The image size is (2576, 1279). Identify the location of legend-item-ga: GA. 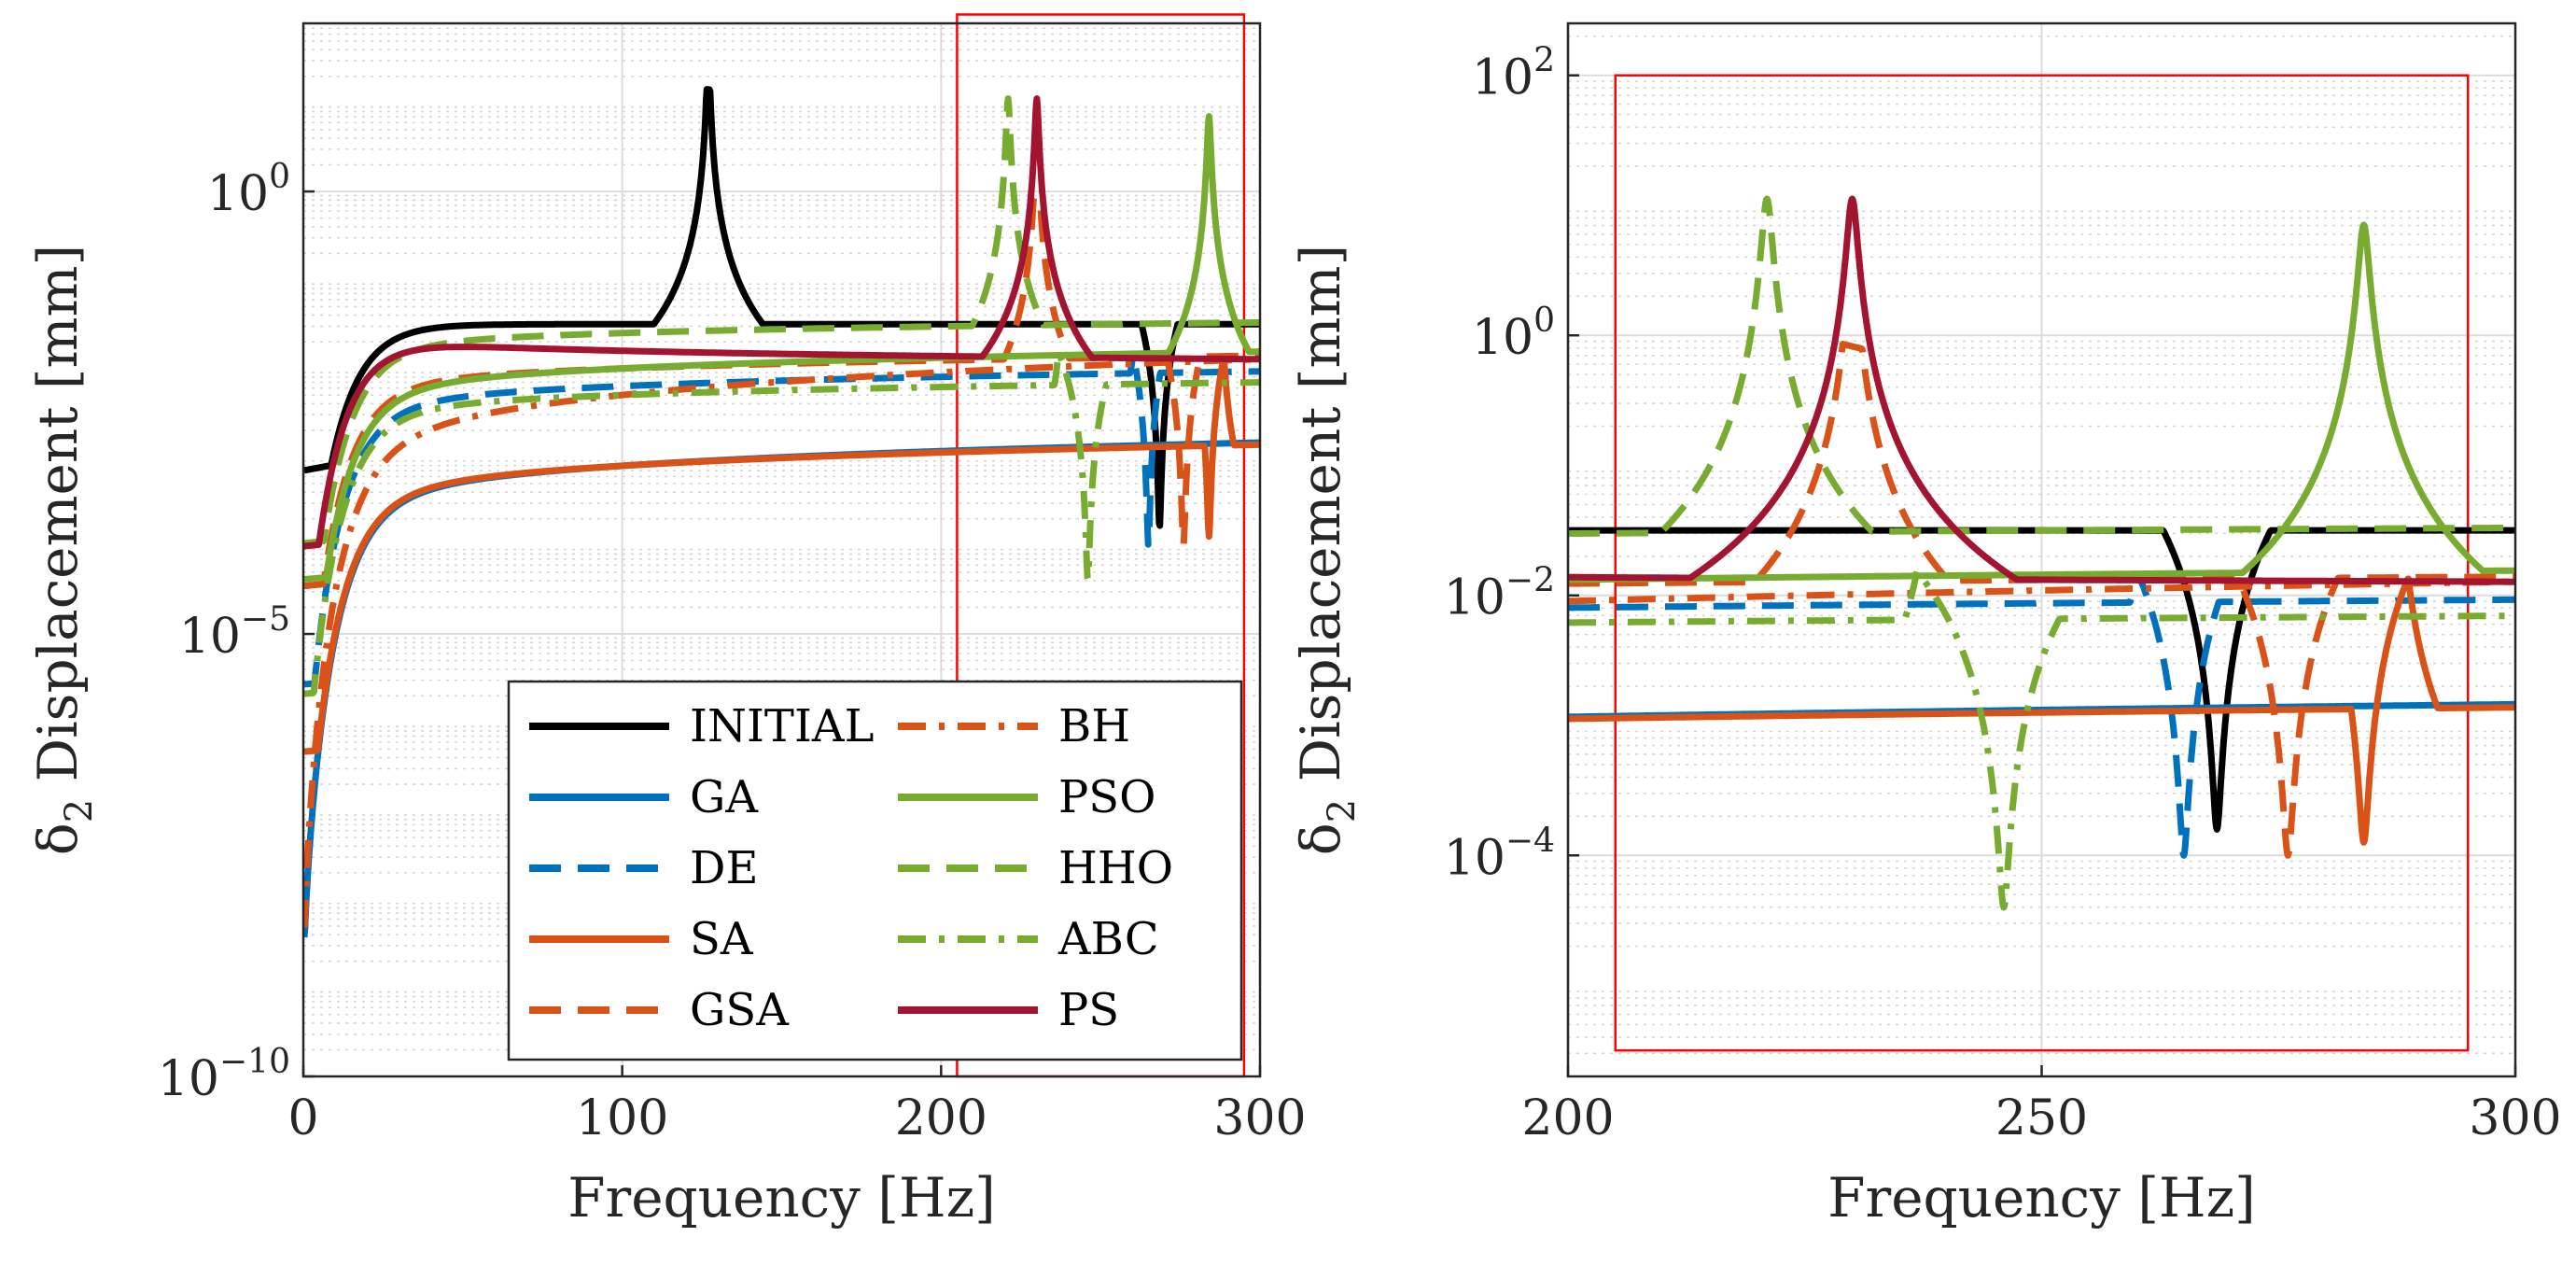
(644, 797).